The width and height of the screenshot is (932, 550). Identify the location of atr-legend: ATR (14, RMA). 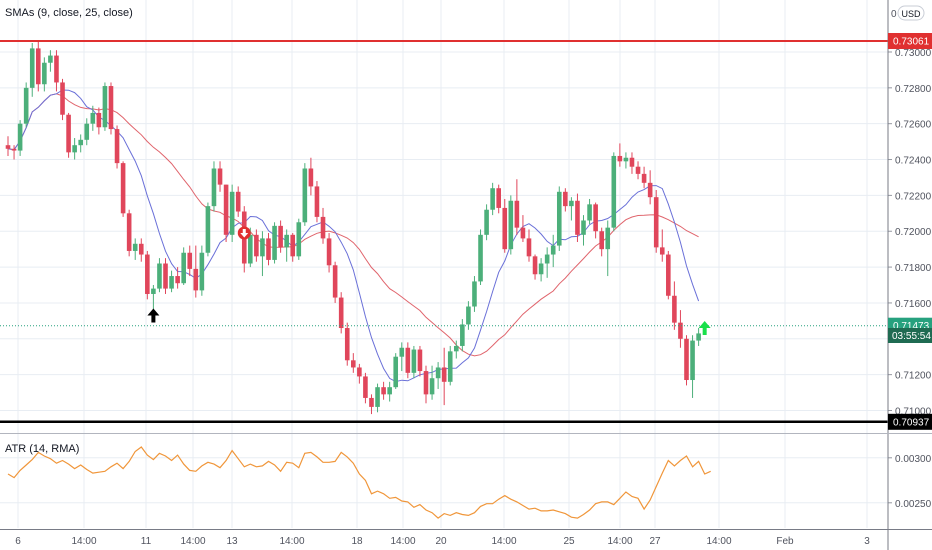
(42, 449).